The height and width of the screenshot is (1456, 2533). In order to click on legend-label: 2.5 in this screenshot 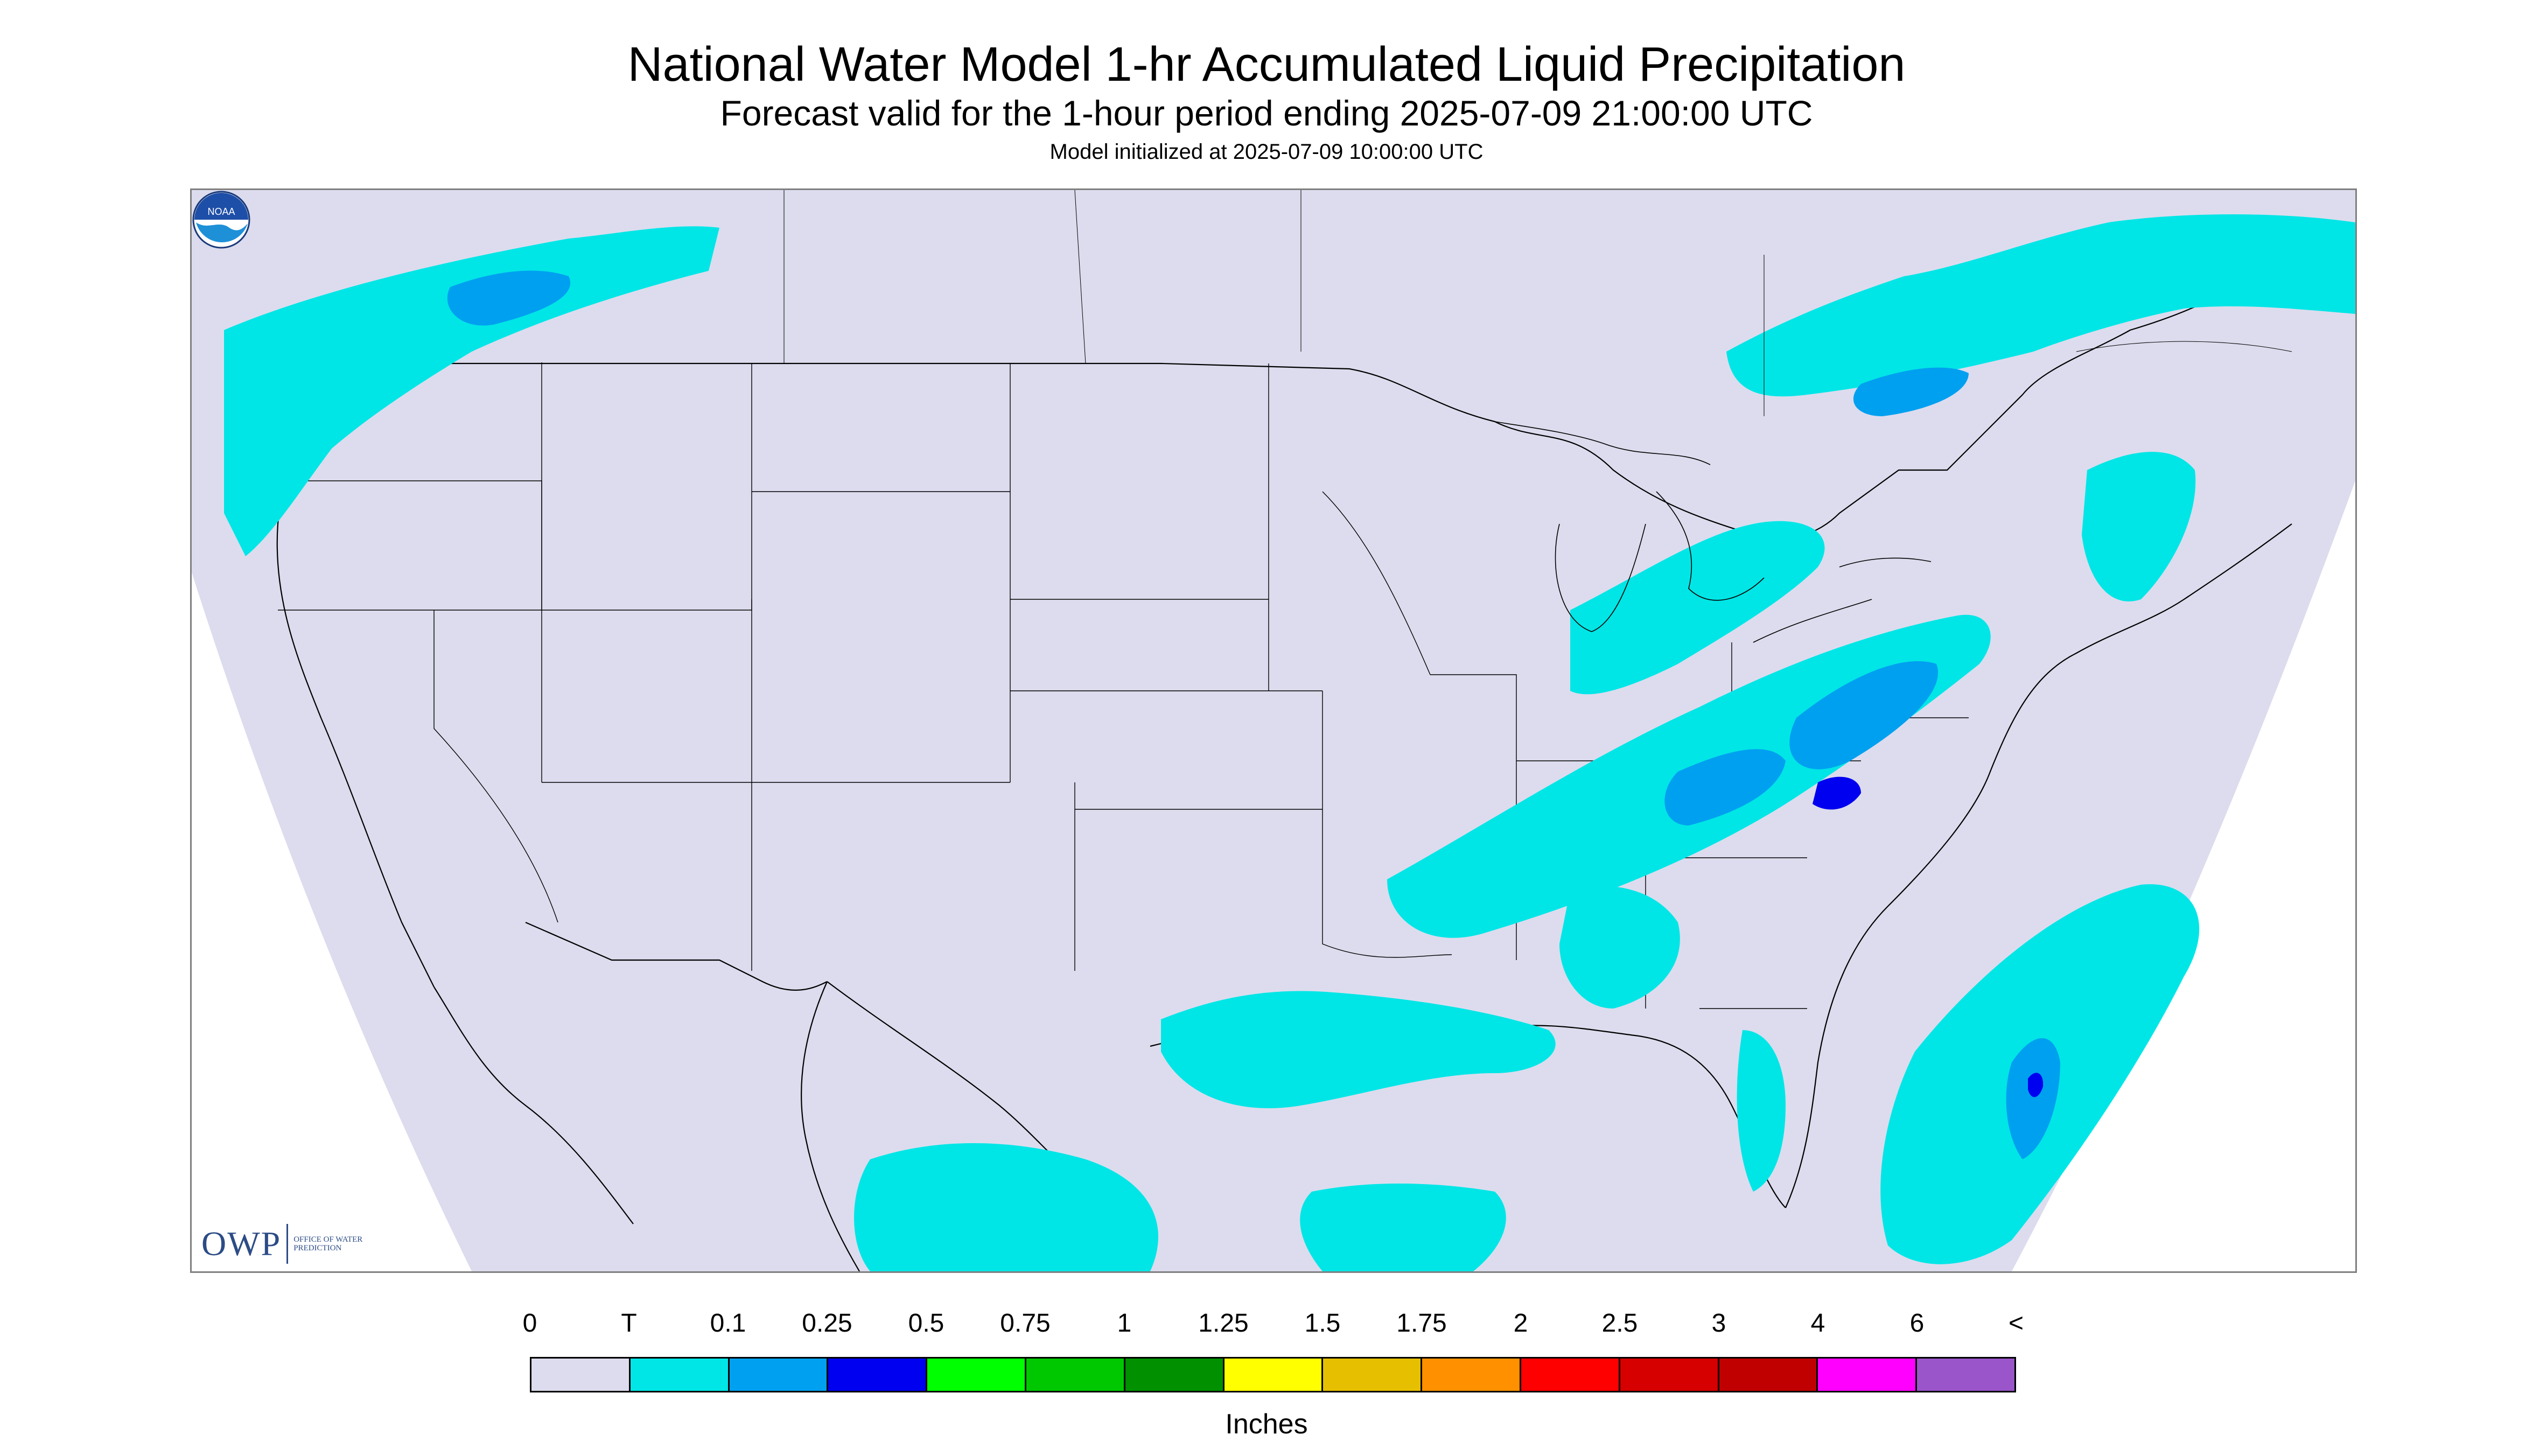, I will do `click(1619, 1323)`.